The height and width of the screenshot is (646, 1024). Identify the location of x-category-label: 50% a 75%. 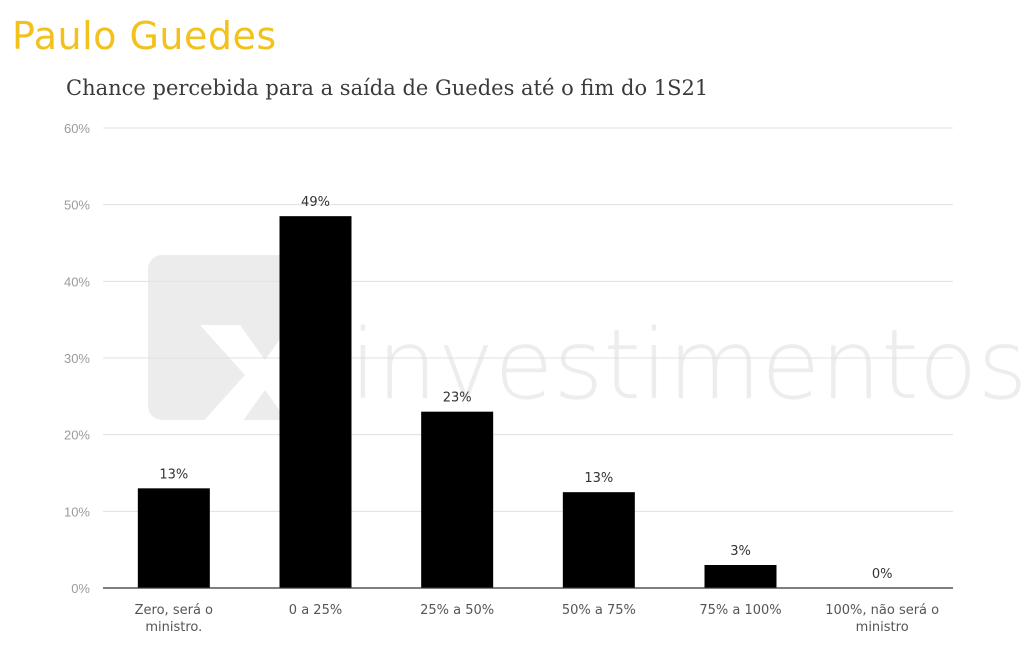
(599, 610).